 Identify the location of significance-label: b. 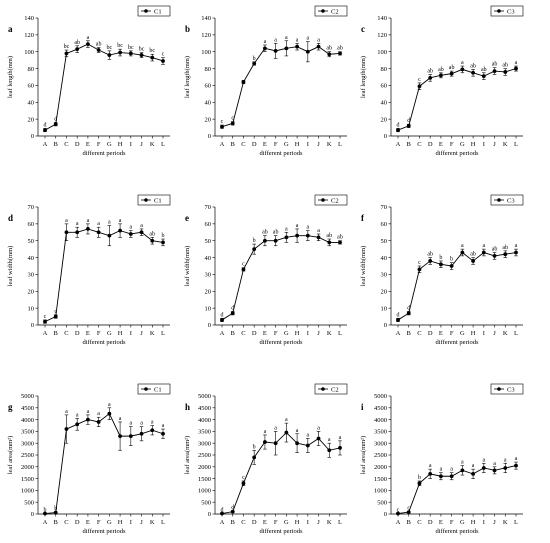
(440, 258).